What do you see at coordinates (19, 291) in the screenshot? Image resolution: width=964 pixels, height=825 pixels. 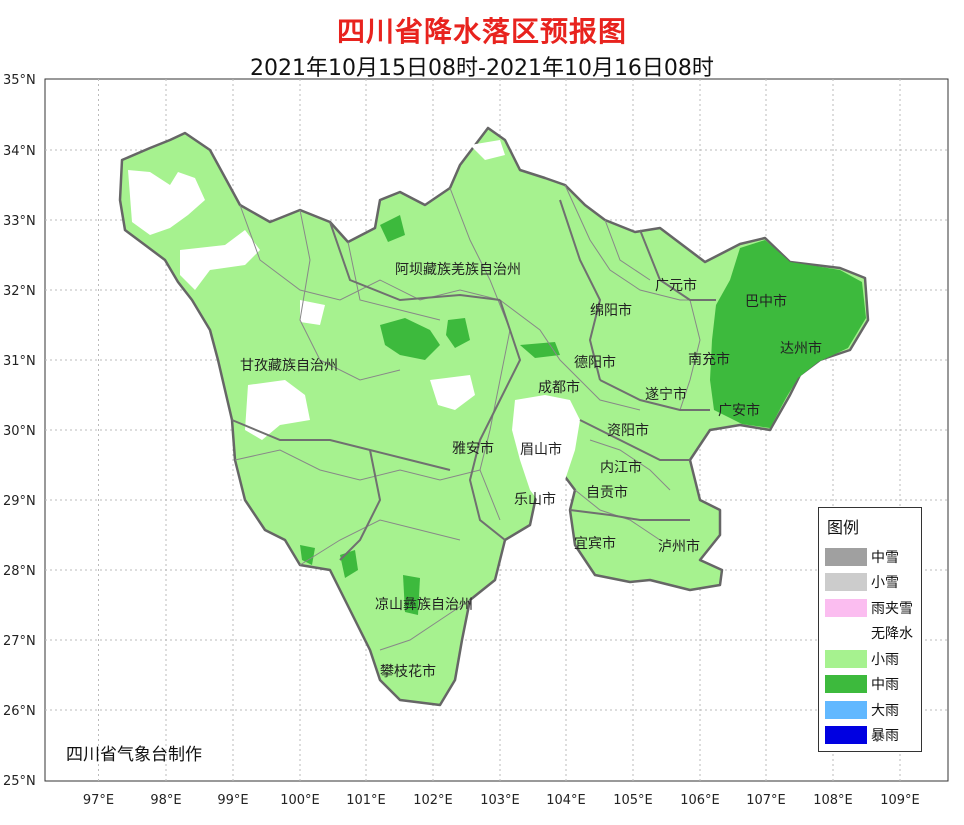 I see `lat-tick-label: 32°N` at bounding box center [19, 291].